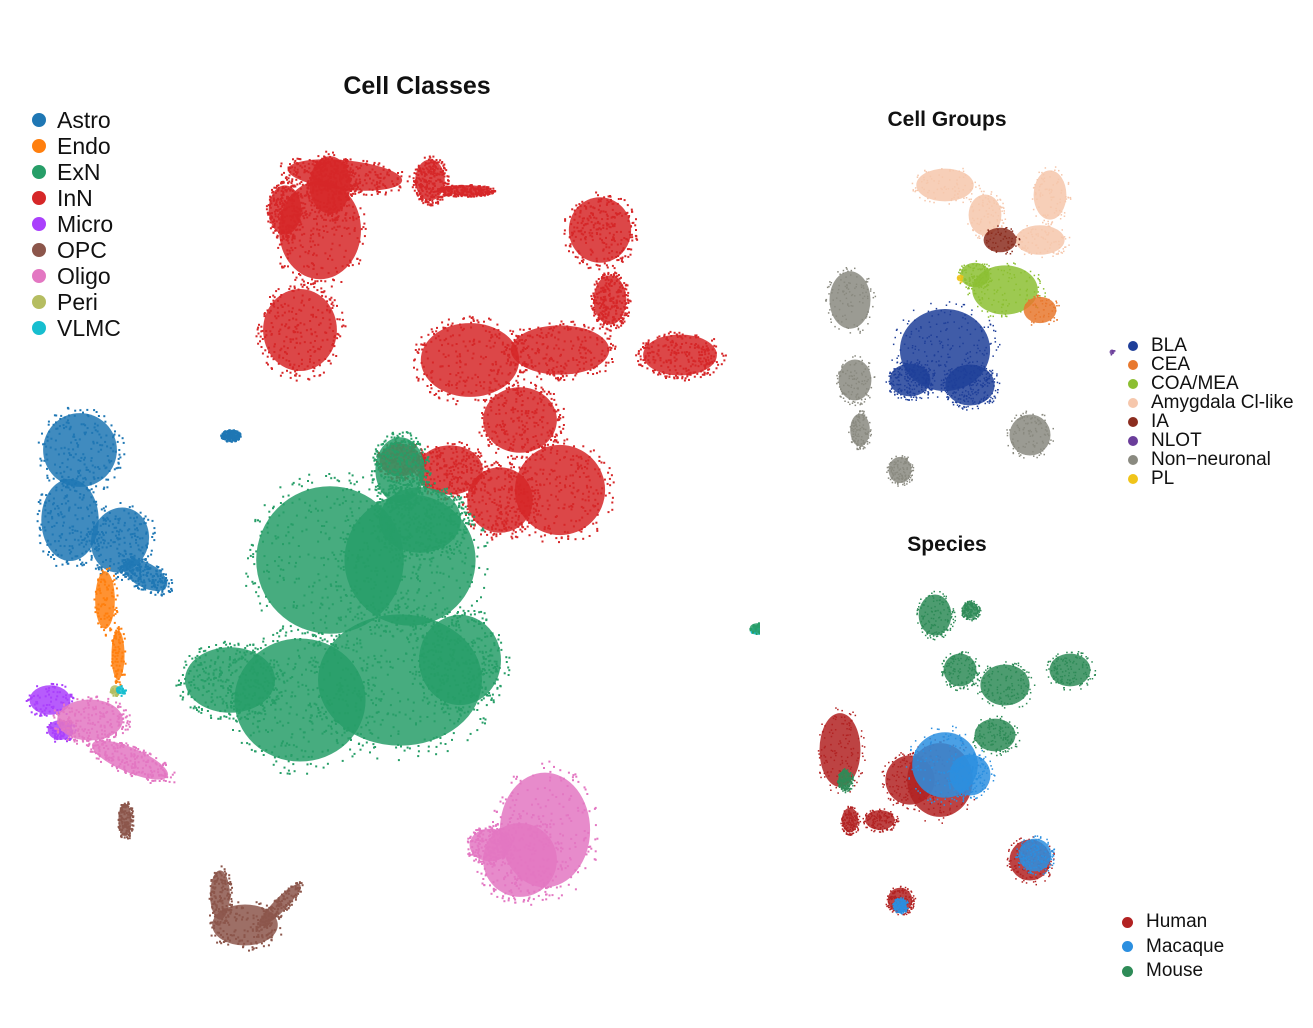 The height and width of the screenshot is (1028, 1313). I want to click on cluster-exn, so click(343, 603).